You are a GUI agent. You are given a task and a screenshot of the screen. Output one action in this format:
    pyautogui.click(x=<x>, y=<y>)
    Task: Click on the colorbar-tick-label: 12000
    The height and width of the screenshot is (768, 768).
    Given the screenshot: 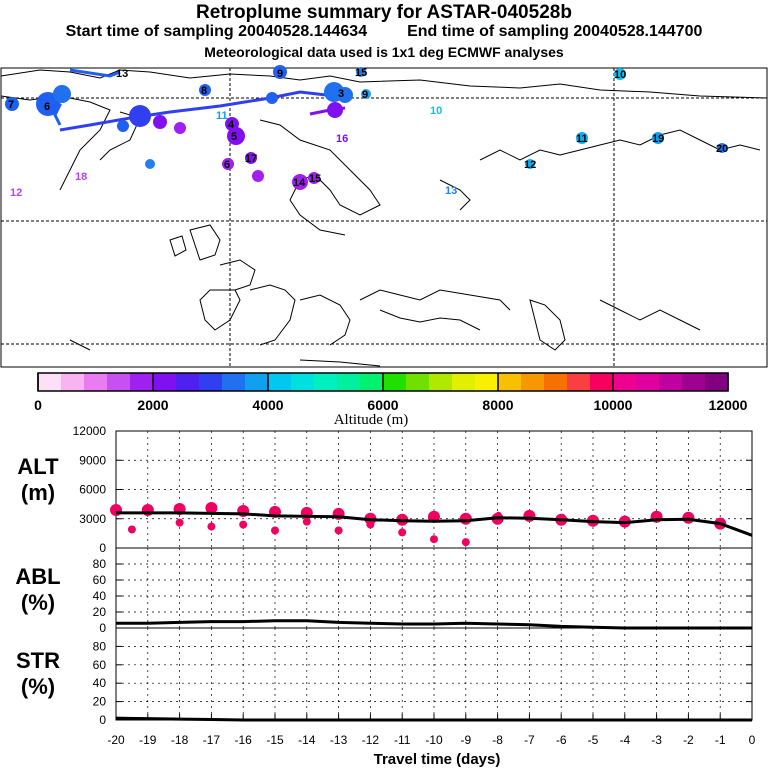 What is the action you would take?
    pyautogui.click(x=728, y=405)
    